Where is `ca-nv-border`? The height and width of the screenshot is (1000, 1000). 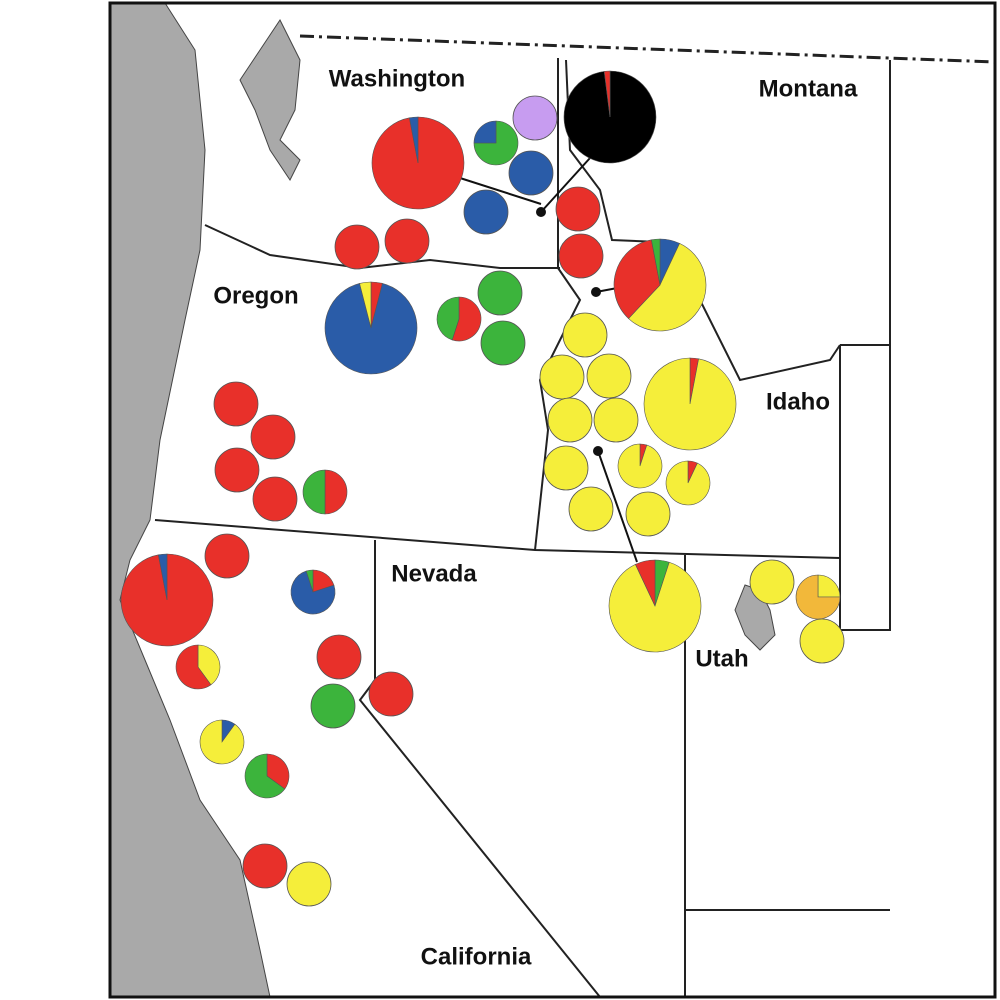
ca-nv-border is located at coordinates (479, 769).